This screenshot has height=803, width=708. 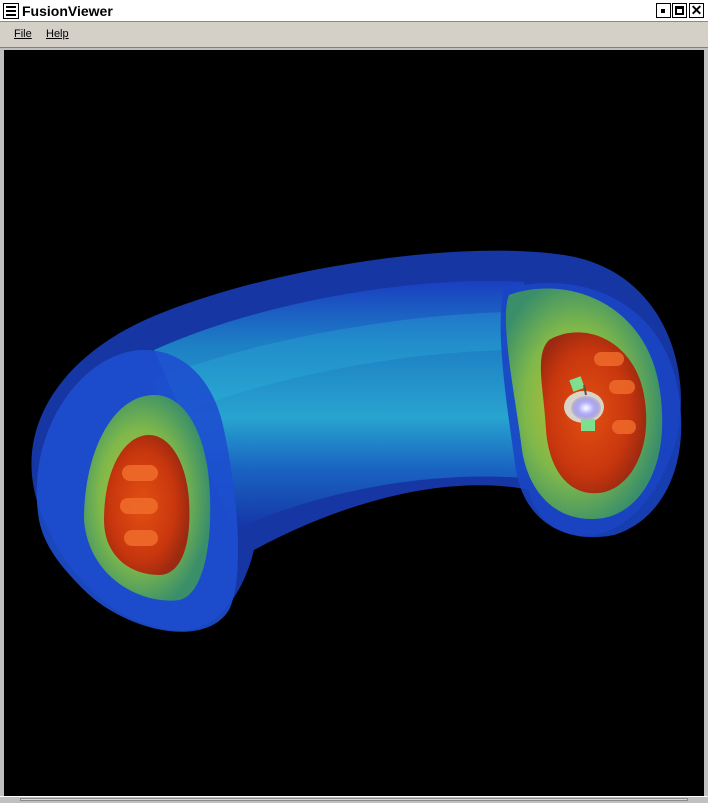 What do you see at coordinates (23, 34) in the screenshot?
I see `menu-file: File` at bounding box center [23, 34].